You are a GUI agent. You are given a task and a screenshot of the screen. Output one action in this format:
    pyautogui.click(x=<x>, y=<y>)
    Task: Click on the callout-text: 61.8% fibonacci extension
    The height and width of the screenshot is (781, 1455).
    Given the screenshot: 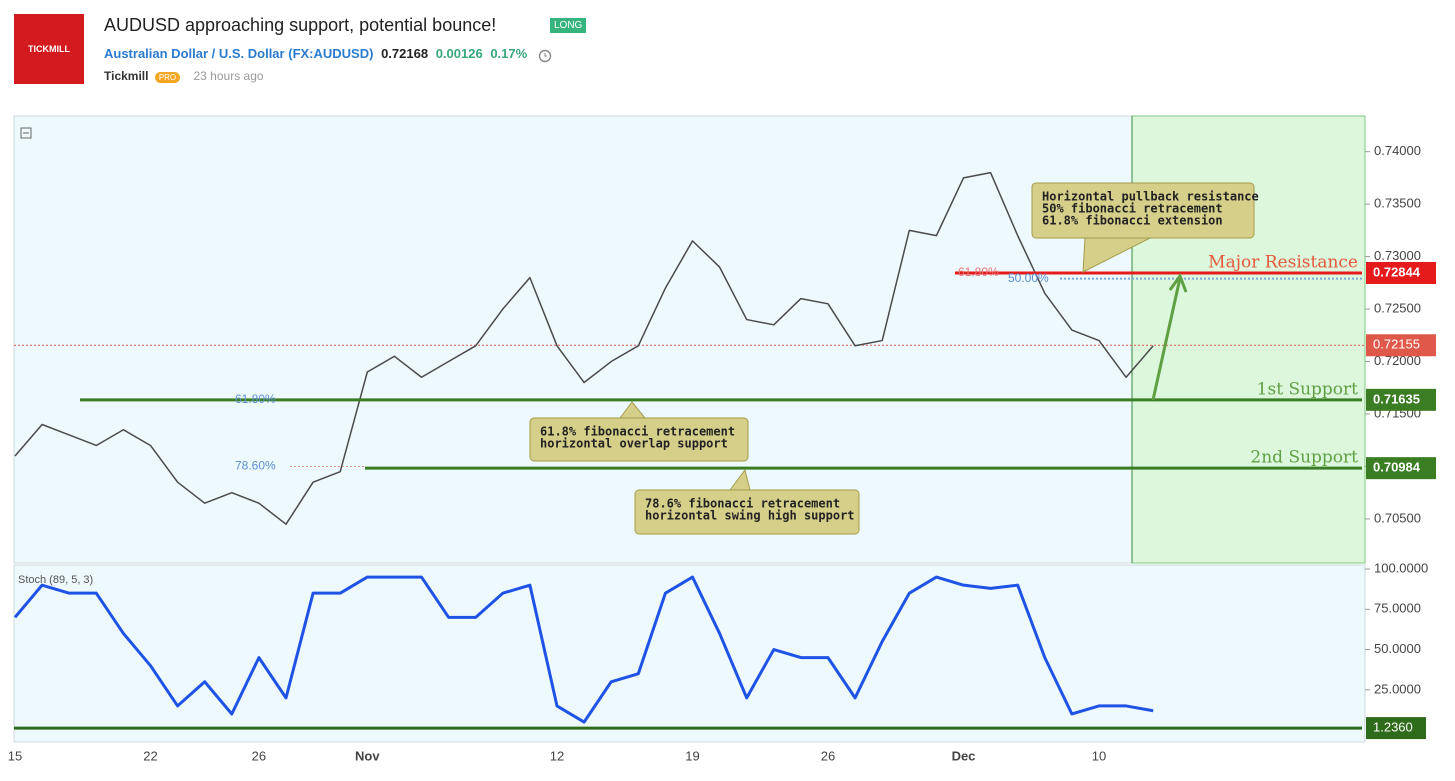 What is the action you would take?
    pyautogui.click(x=1132, y=221)
    